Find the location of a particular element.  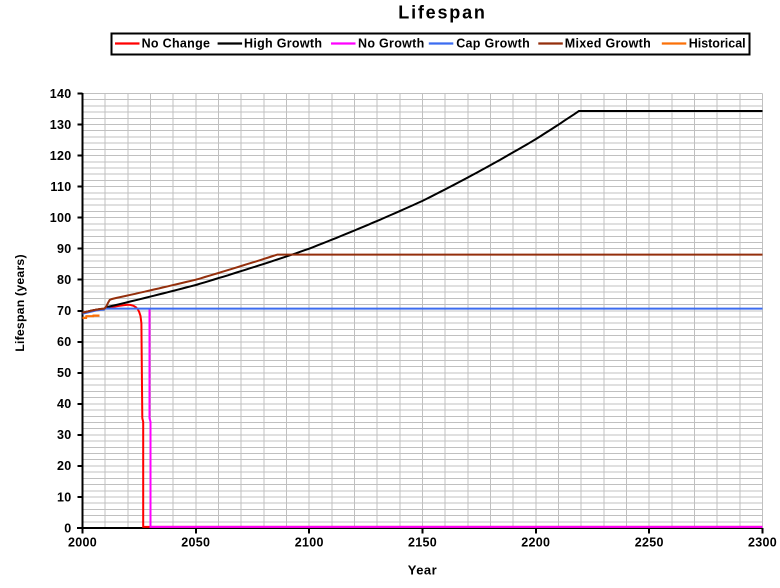

svg-text: 0 is located at coordinates (67, 528).